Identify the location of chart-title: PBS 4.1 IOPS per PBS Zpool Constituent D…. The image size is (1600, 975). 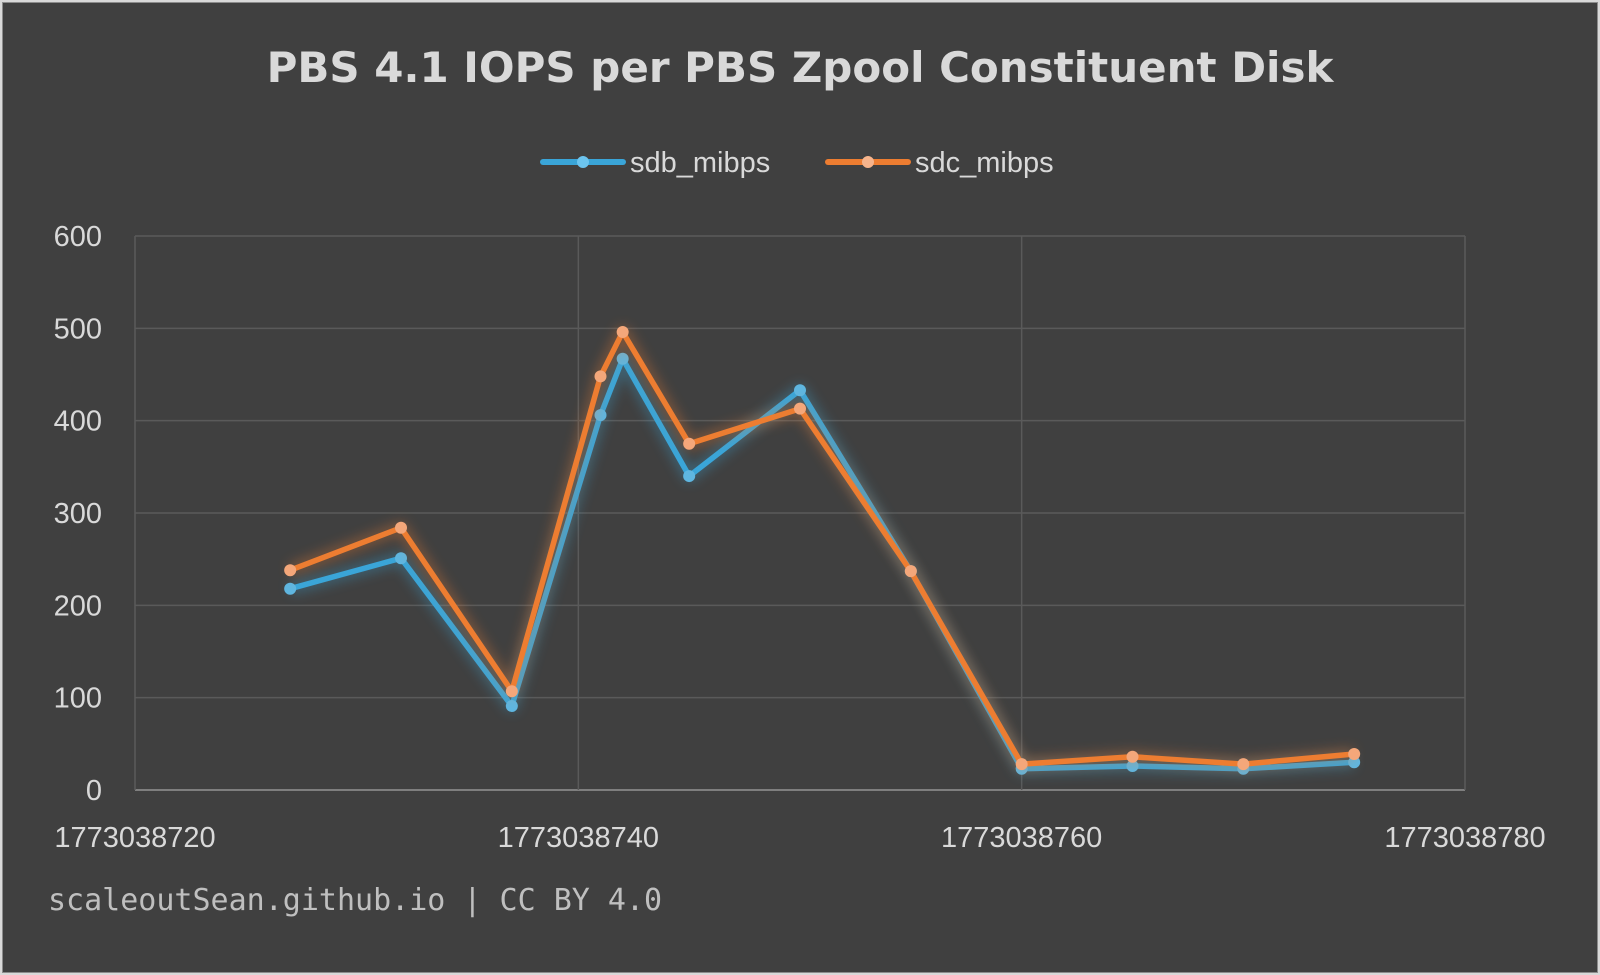
(801, 67).